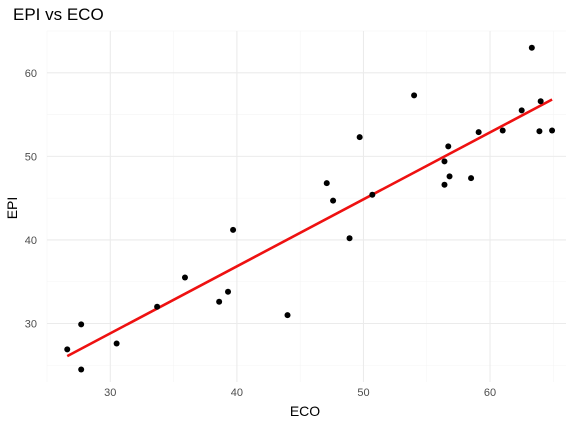  What do you see at coordinates (31, 199) in the screenshot?
I see `y-axis-ticks: 30 40 50 60` at bounding box center [31, 199].